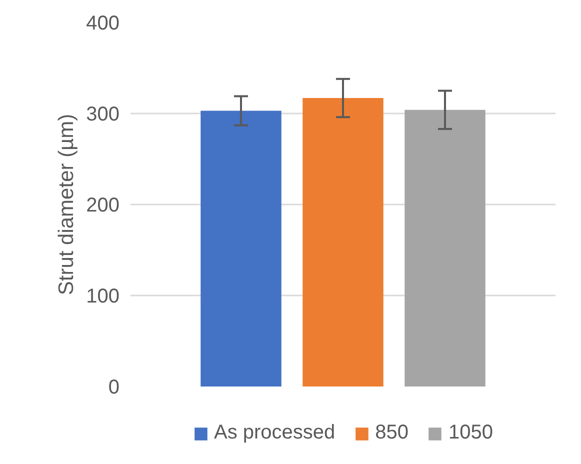 The width and height of the screenshot is (581, 464). What do you see at coordinates (103, 205) in the screenshot?
I see `y-tick-label: 200` at bounding box center [103, 205].